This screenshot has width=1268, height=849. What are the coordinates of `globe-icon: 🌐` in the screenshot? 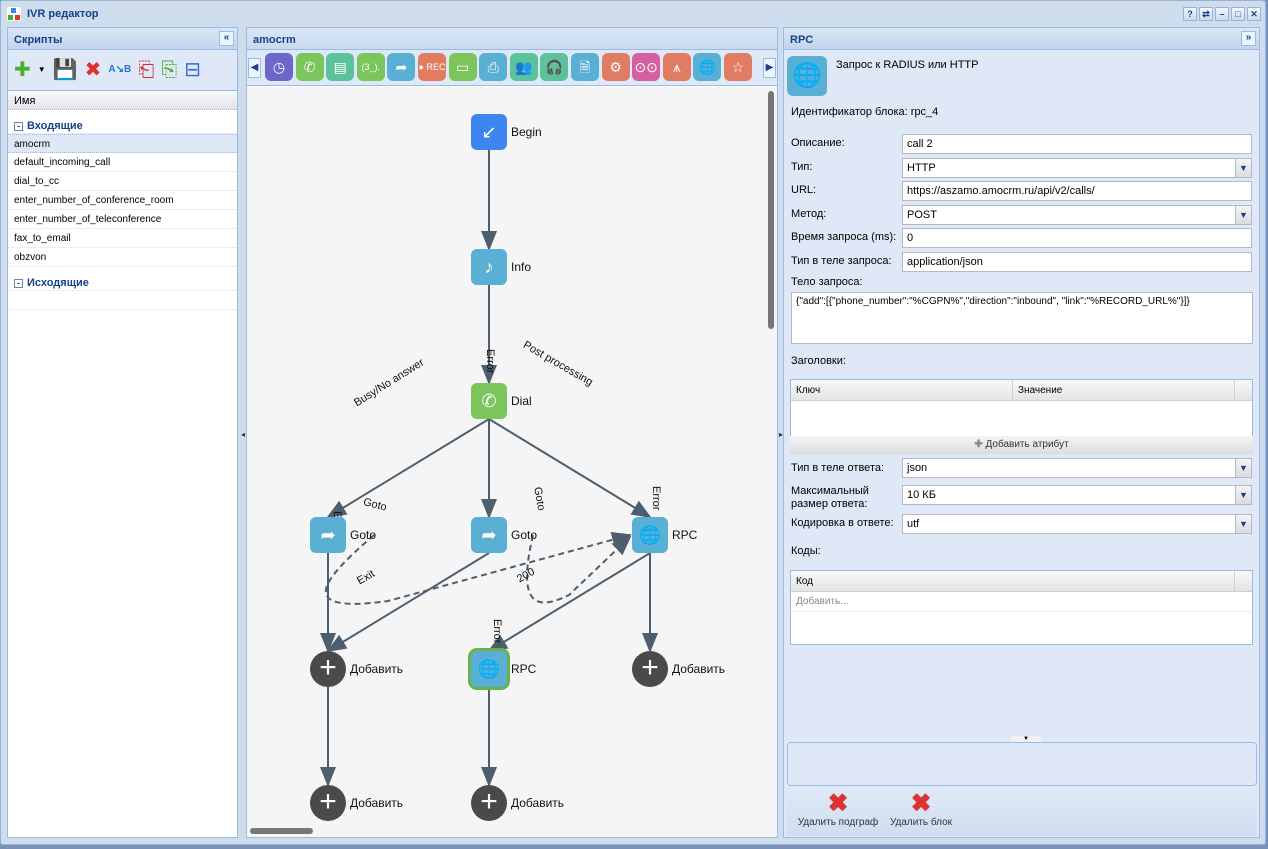 It's located at (707, 67).